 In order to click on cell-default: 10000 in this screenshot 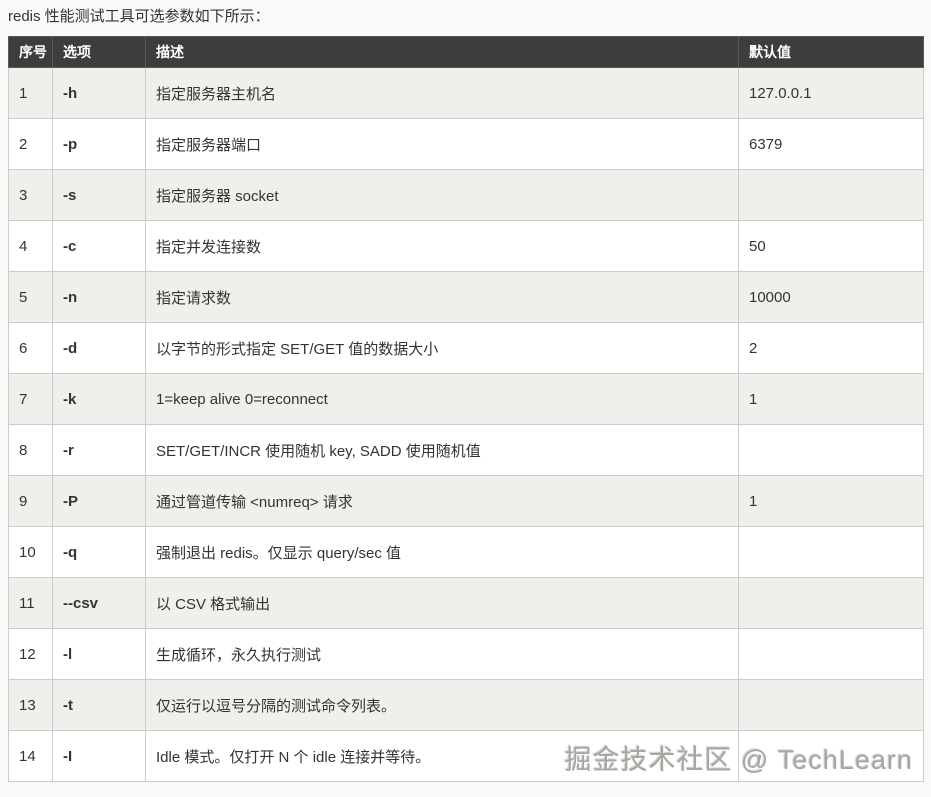, I will do `click(831, 297)`.